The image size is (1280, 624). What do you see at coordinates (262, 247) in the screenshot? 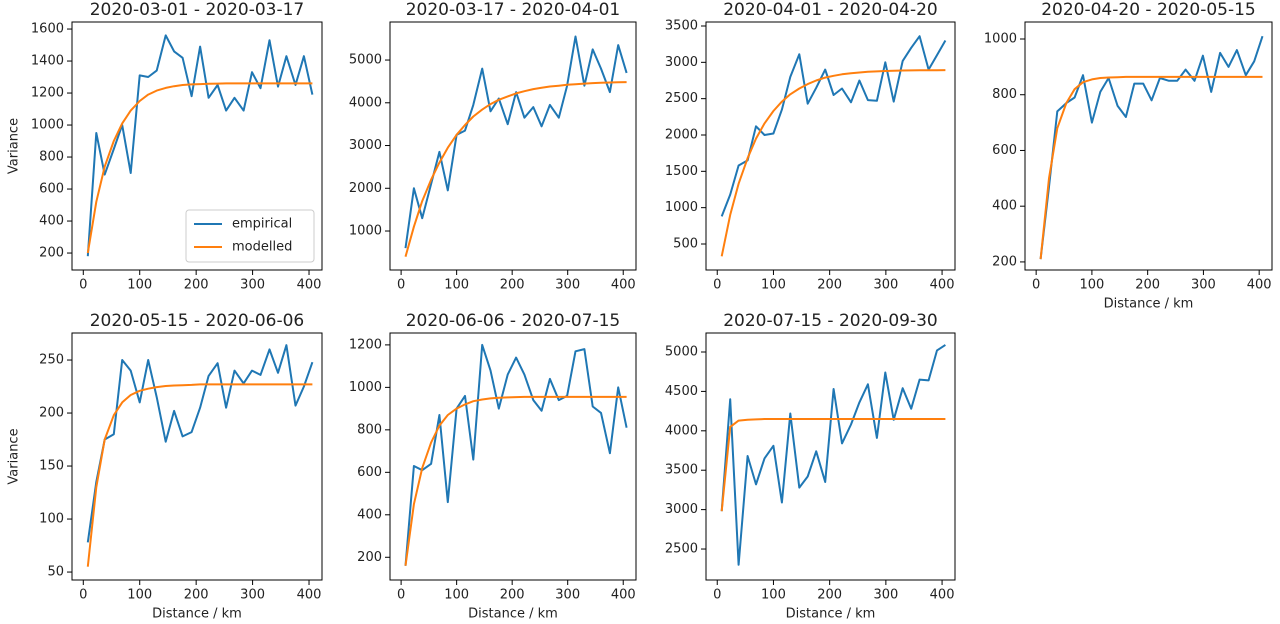
I see `legend-label: modelled` at bounding box center [262, 247].